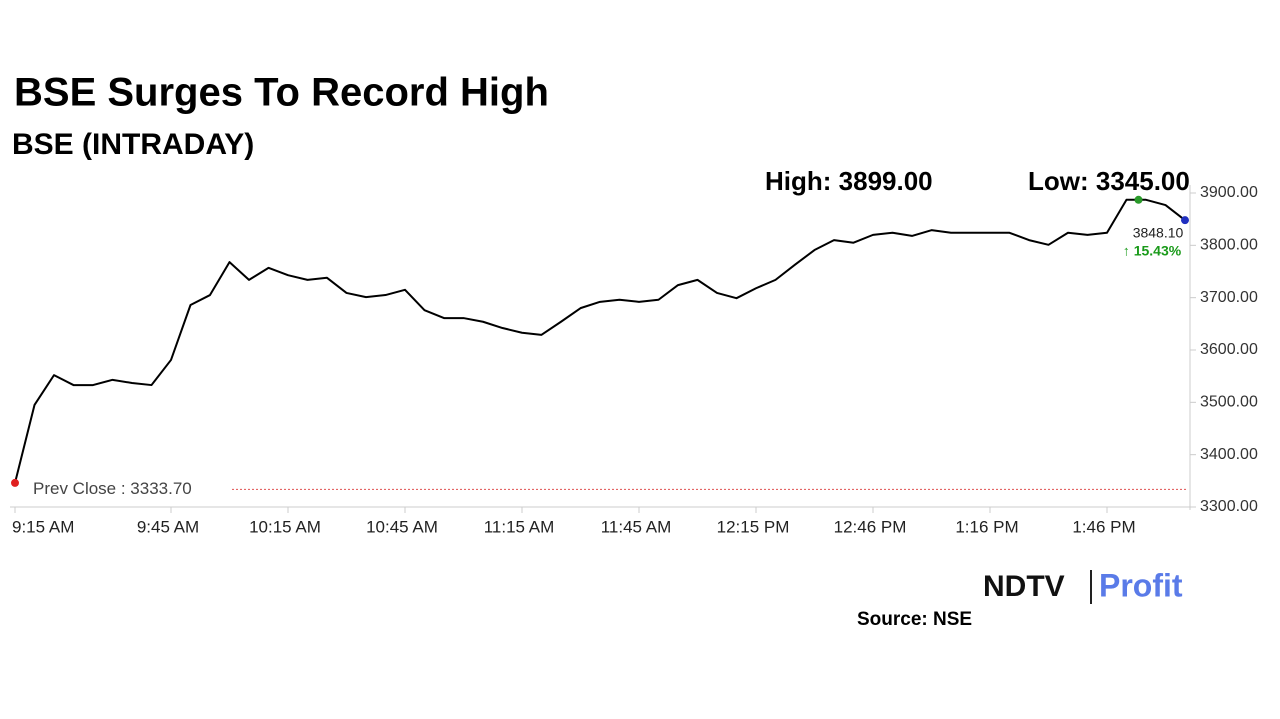  Describe the element at coordinates (849, 181) in the screenshot. I see `high-label: High: 3899.00` at that location.